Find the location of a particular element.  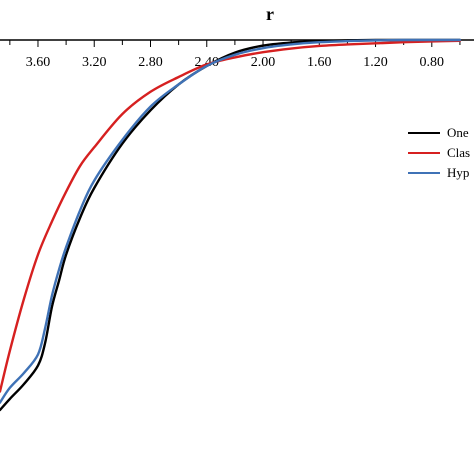

x-tick-label: 0.80 is located at coordinates (432, 62).